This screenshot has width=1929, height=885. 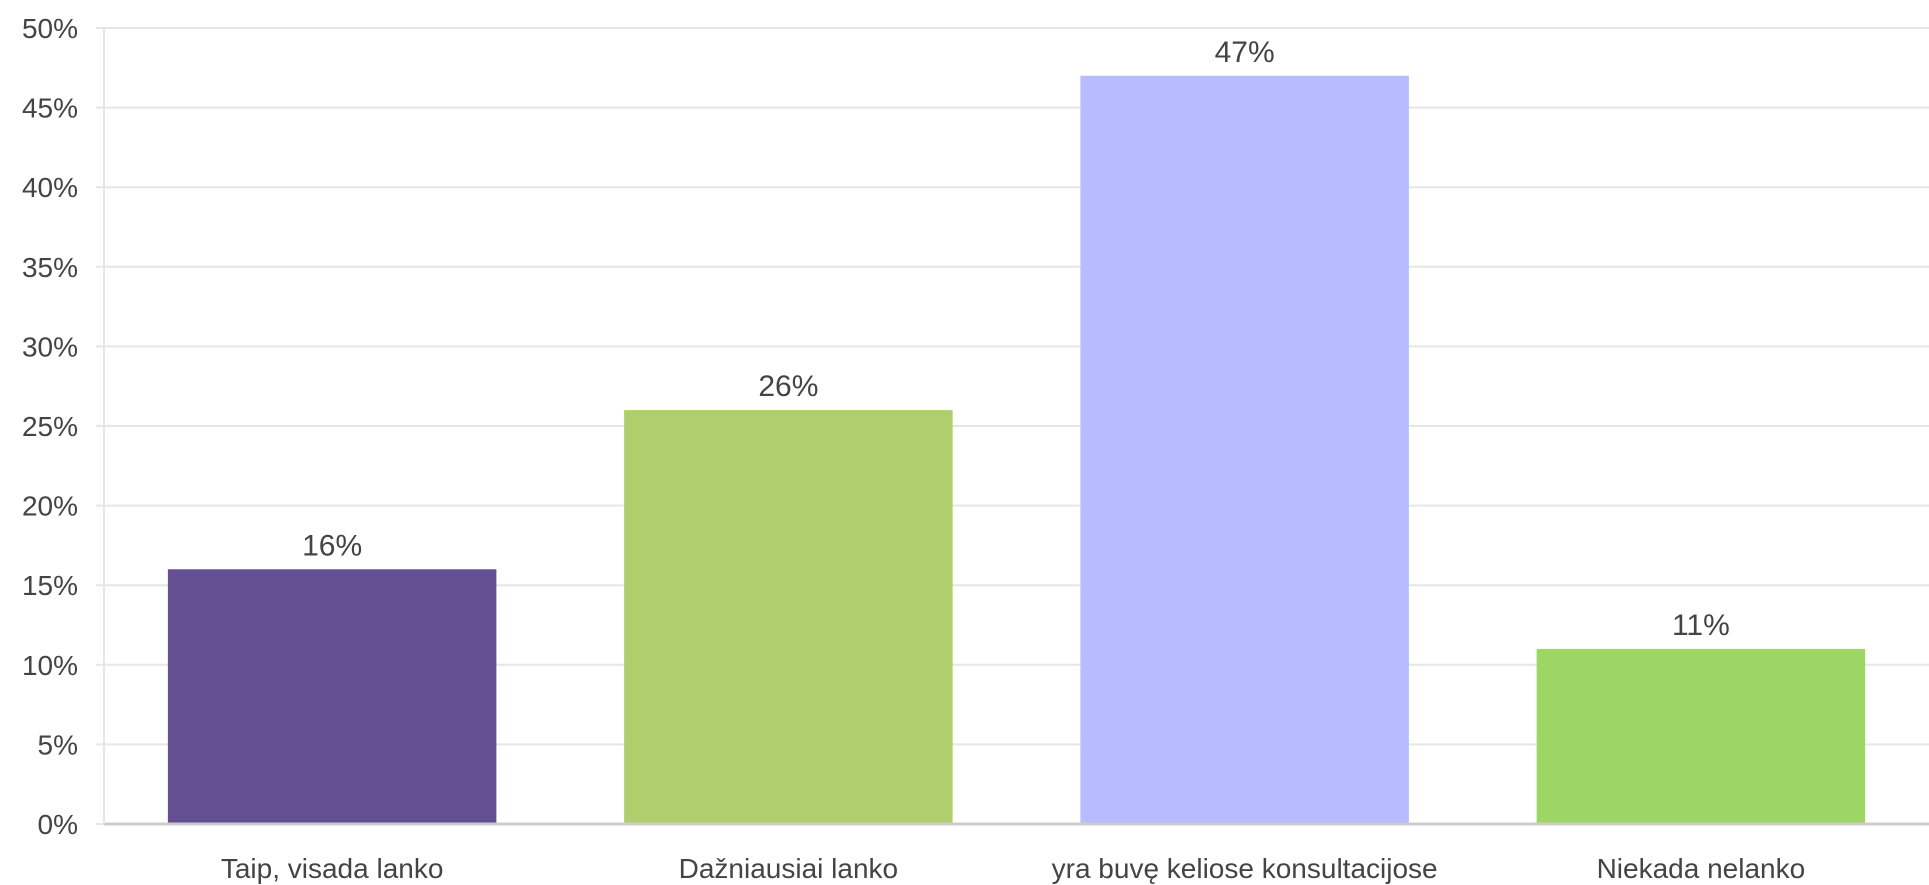 I want to click on y-tick-label: 50%, so click(x=50, y=28).